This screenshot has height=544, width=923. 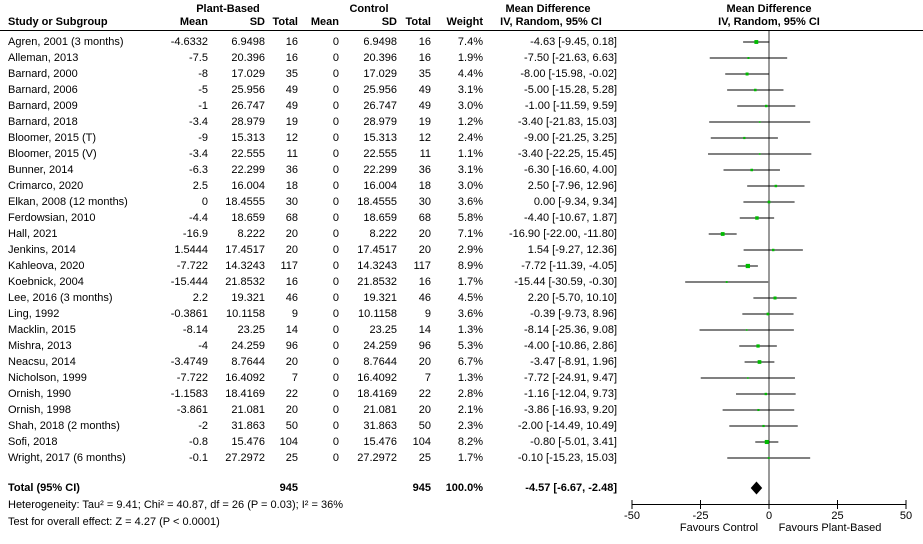 What do you see at coordinates (245, 266) in the screenshot?
I see `plant-based-sd: 14.3243` at bounding box center [245, 266].